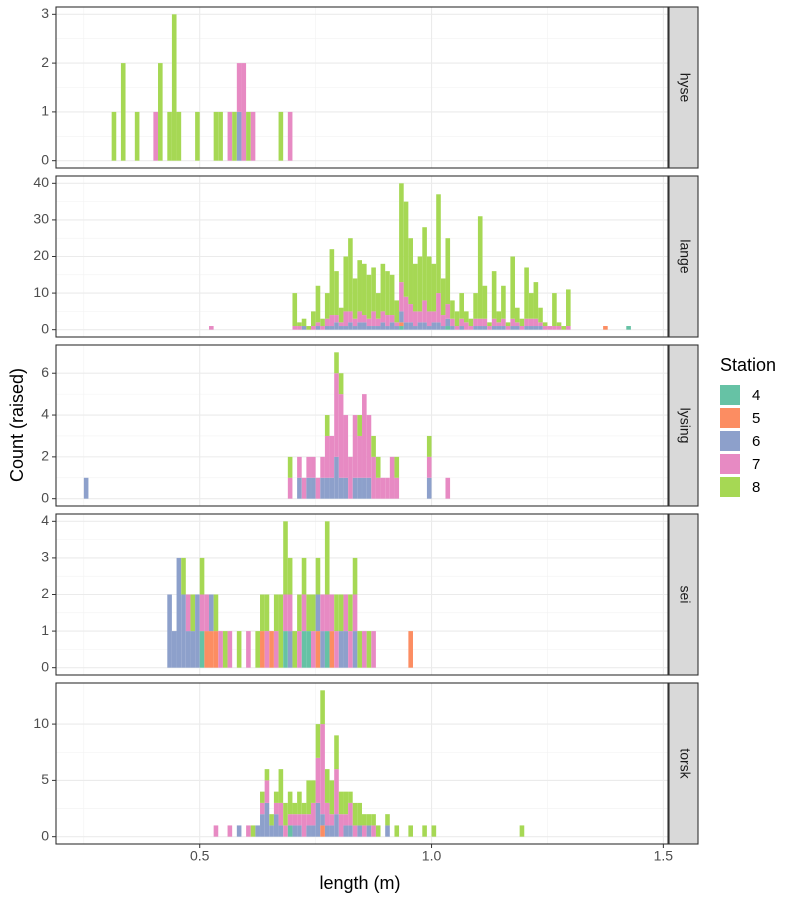 The width and height of the screenshot is (800, 900). What do you see at coordinates (45, 13) in the screenshot?
I see `y-tick-label: 3` at bounding box center [45, 13].